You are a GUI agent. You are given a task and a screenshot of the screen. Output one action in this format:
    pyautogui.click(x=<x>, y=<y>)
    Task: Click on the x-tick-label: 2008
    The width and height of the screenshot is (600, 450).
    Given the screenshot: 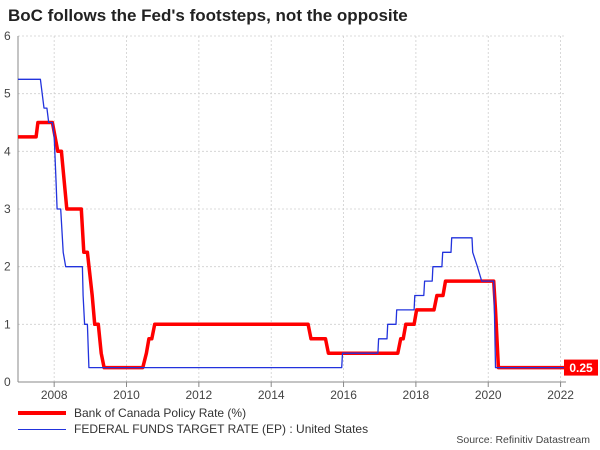 What is the action you would take?
    pyautogui.click(x=54, y=395)
    